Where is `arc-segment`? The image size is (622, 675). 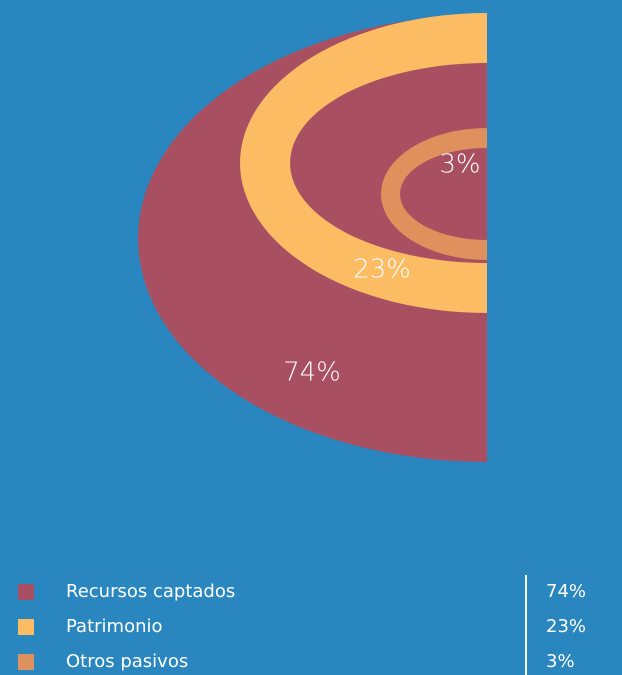
arc-segment is located at coordinates (434, 194).